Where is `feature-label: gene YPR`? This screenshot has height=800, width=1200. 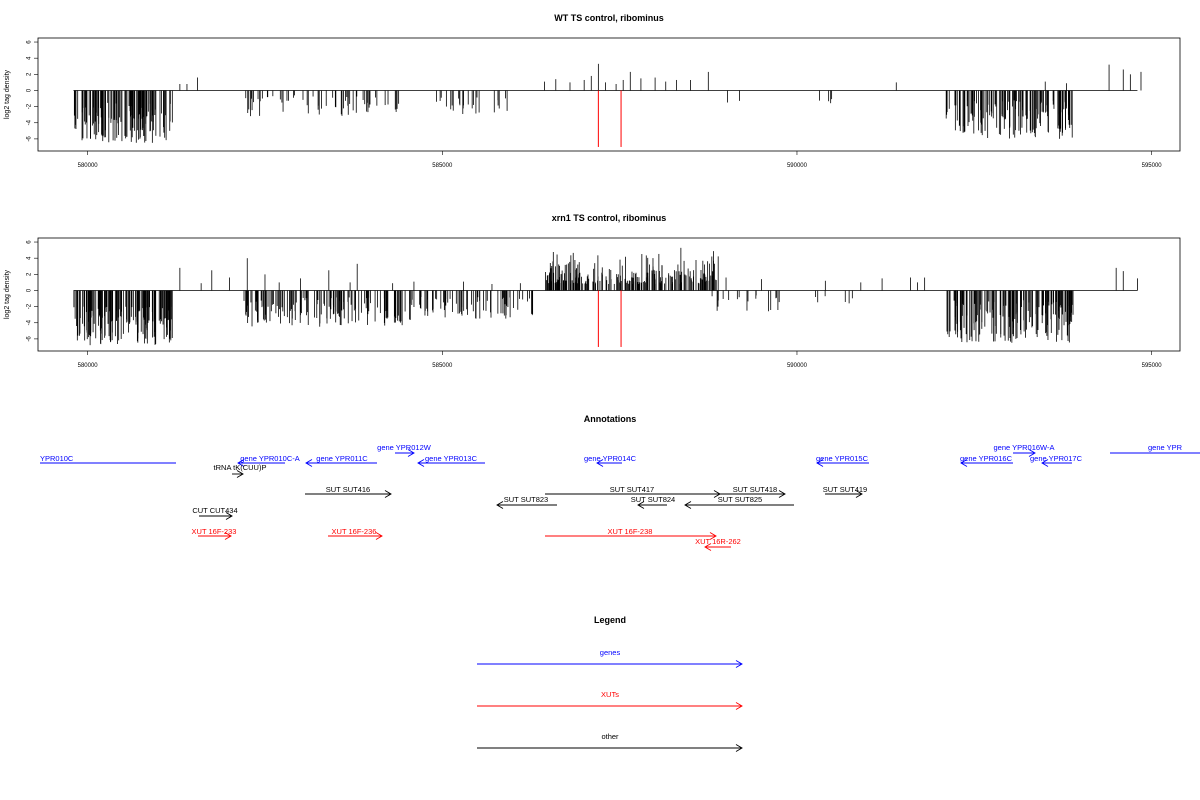 feature-label: gene YPR is located at coordinates (1165, 447).